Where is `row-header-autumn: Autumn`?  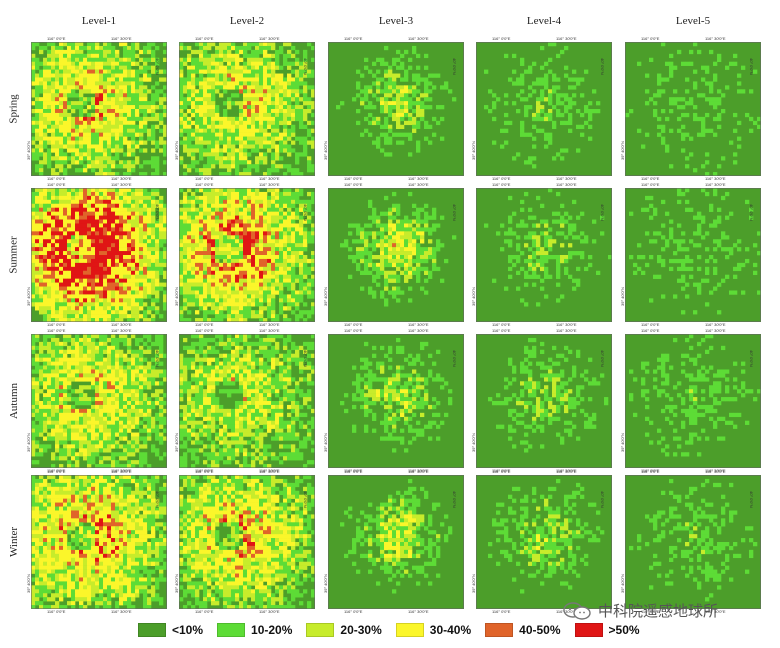 row-header-autumn: Autumn is located at coordinates (14, 401).